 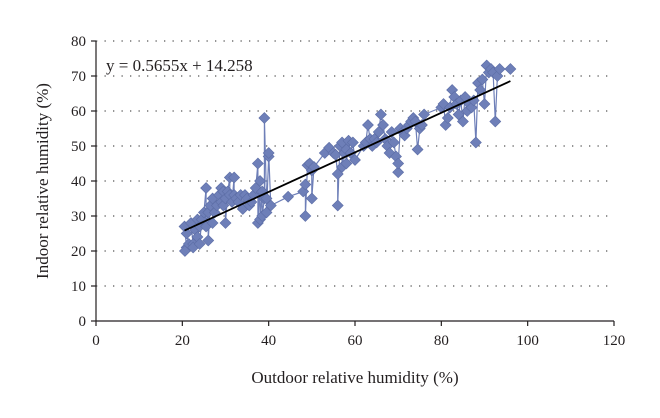 What do you see at coordinates (78, 77) in the screenshot?
I see `y-tick-label: 70` at bounding box center [78, 77].